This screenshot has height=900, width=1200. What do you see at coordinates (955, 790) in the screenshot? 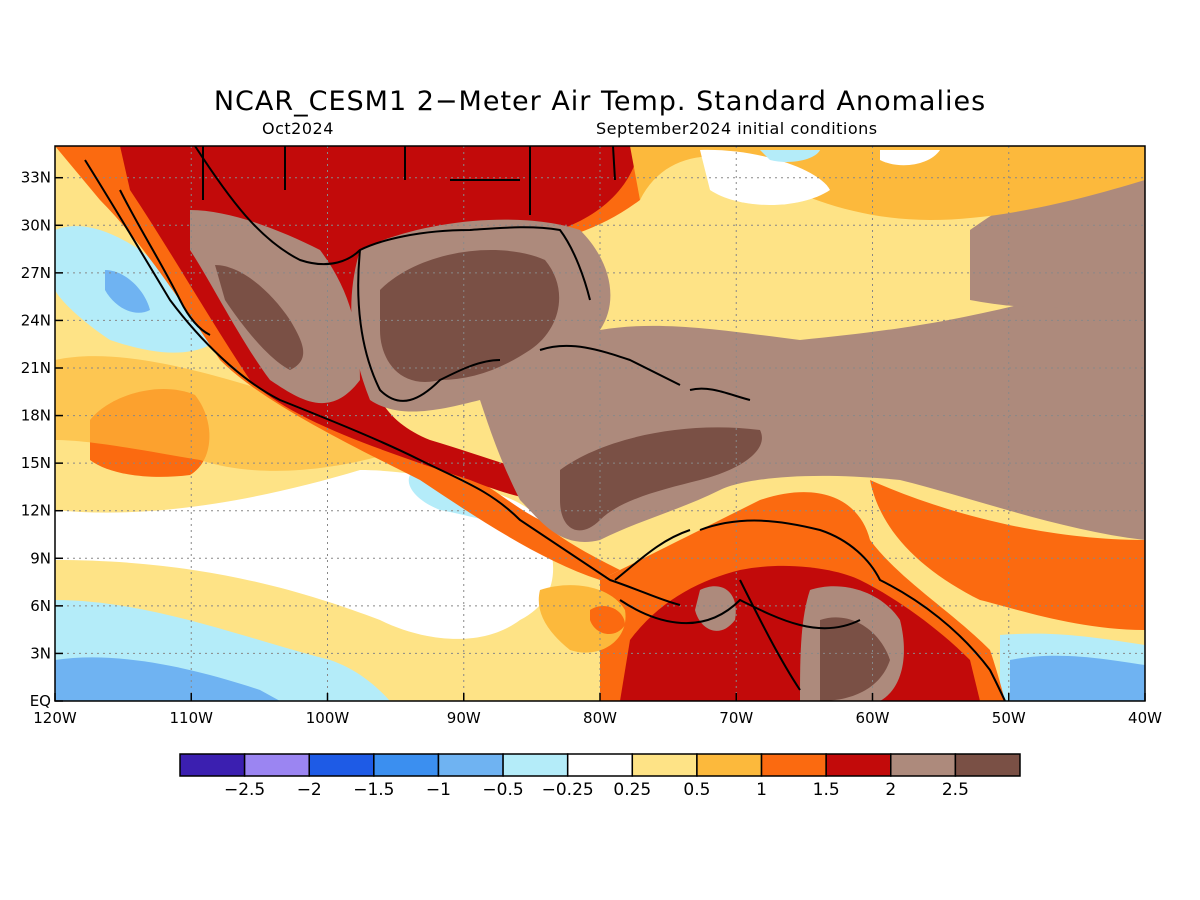
I see `colorbar-label: 2.5` at bounding box center [955, 790].